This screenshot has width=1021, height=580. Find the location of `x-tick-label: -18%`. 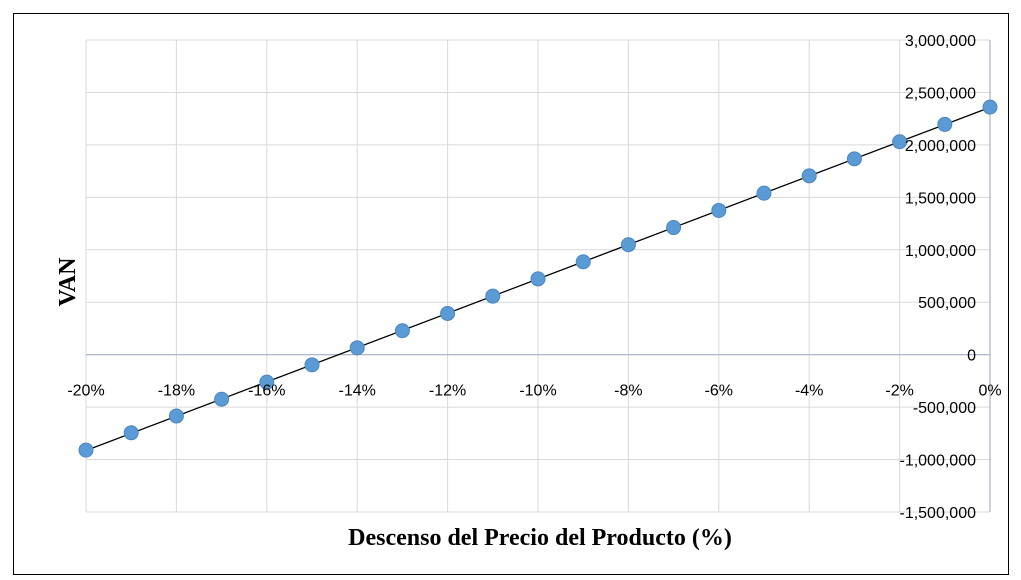

x-tick-label: -18% is located at coordinates (176, 391).